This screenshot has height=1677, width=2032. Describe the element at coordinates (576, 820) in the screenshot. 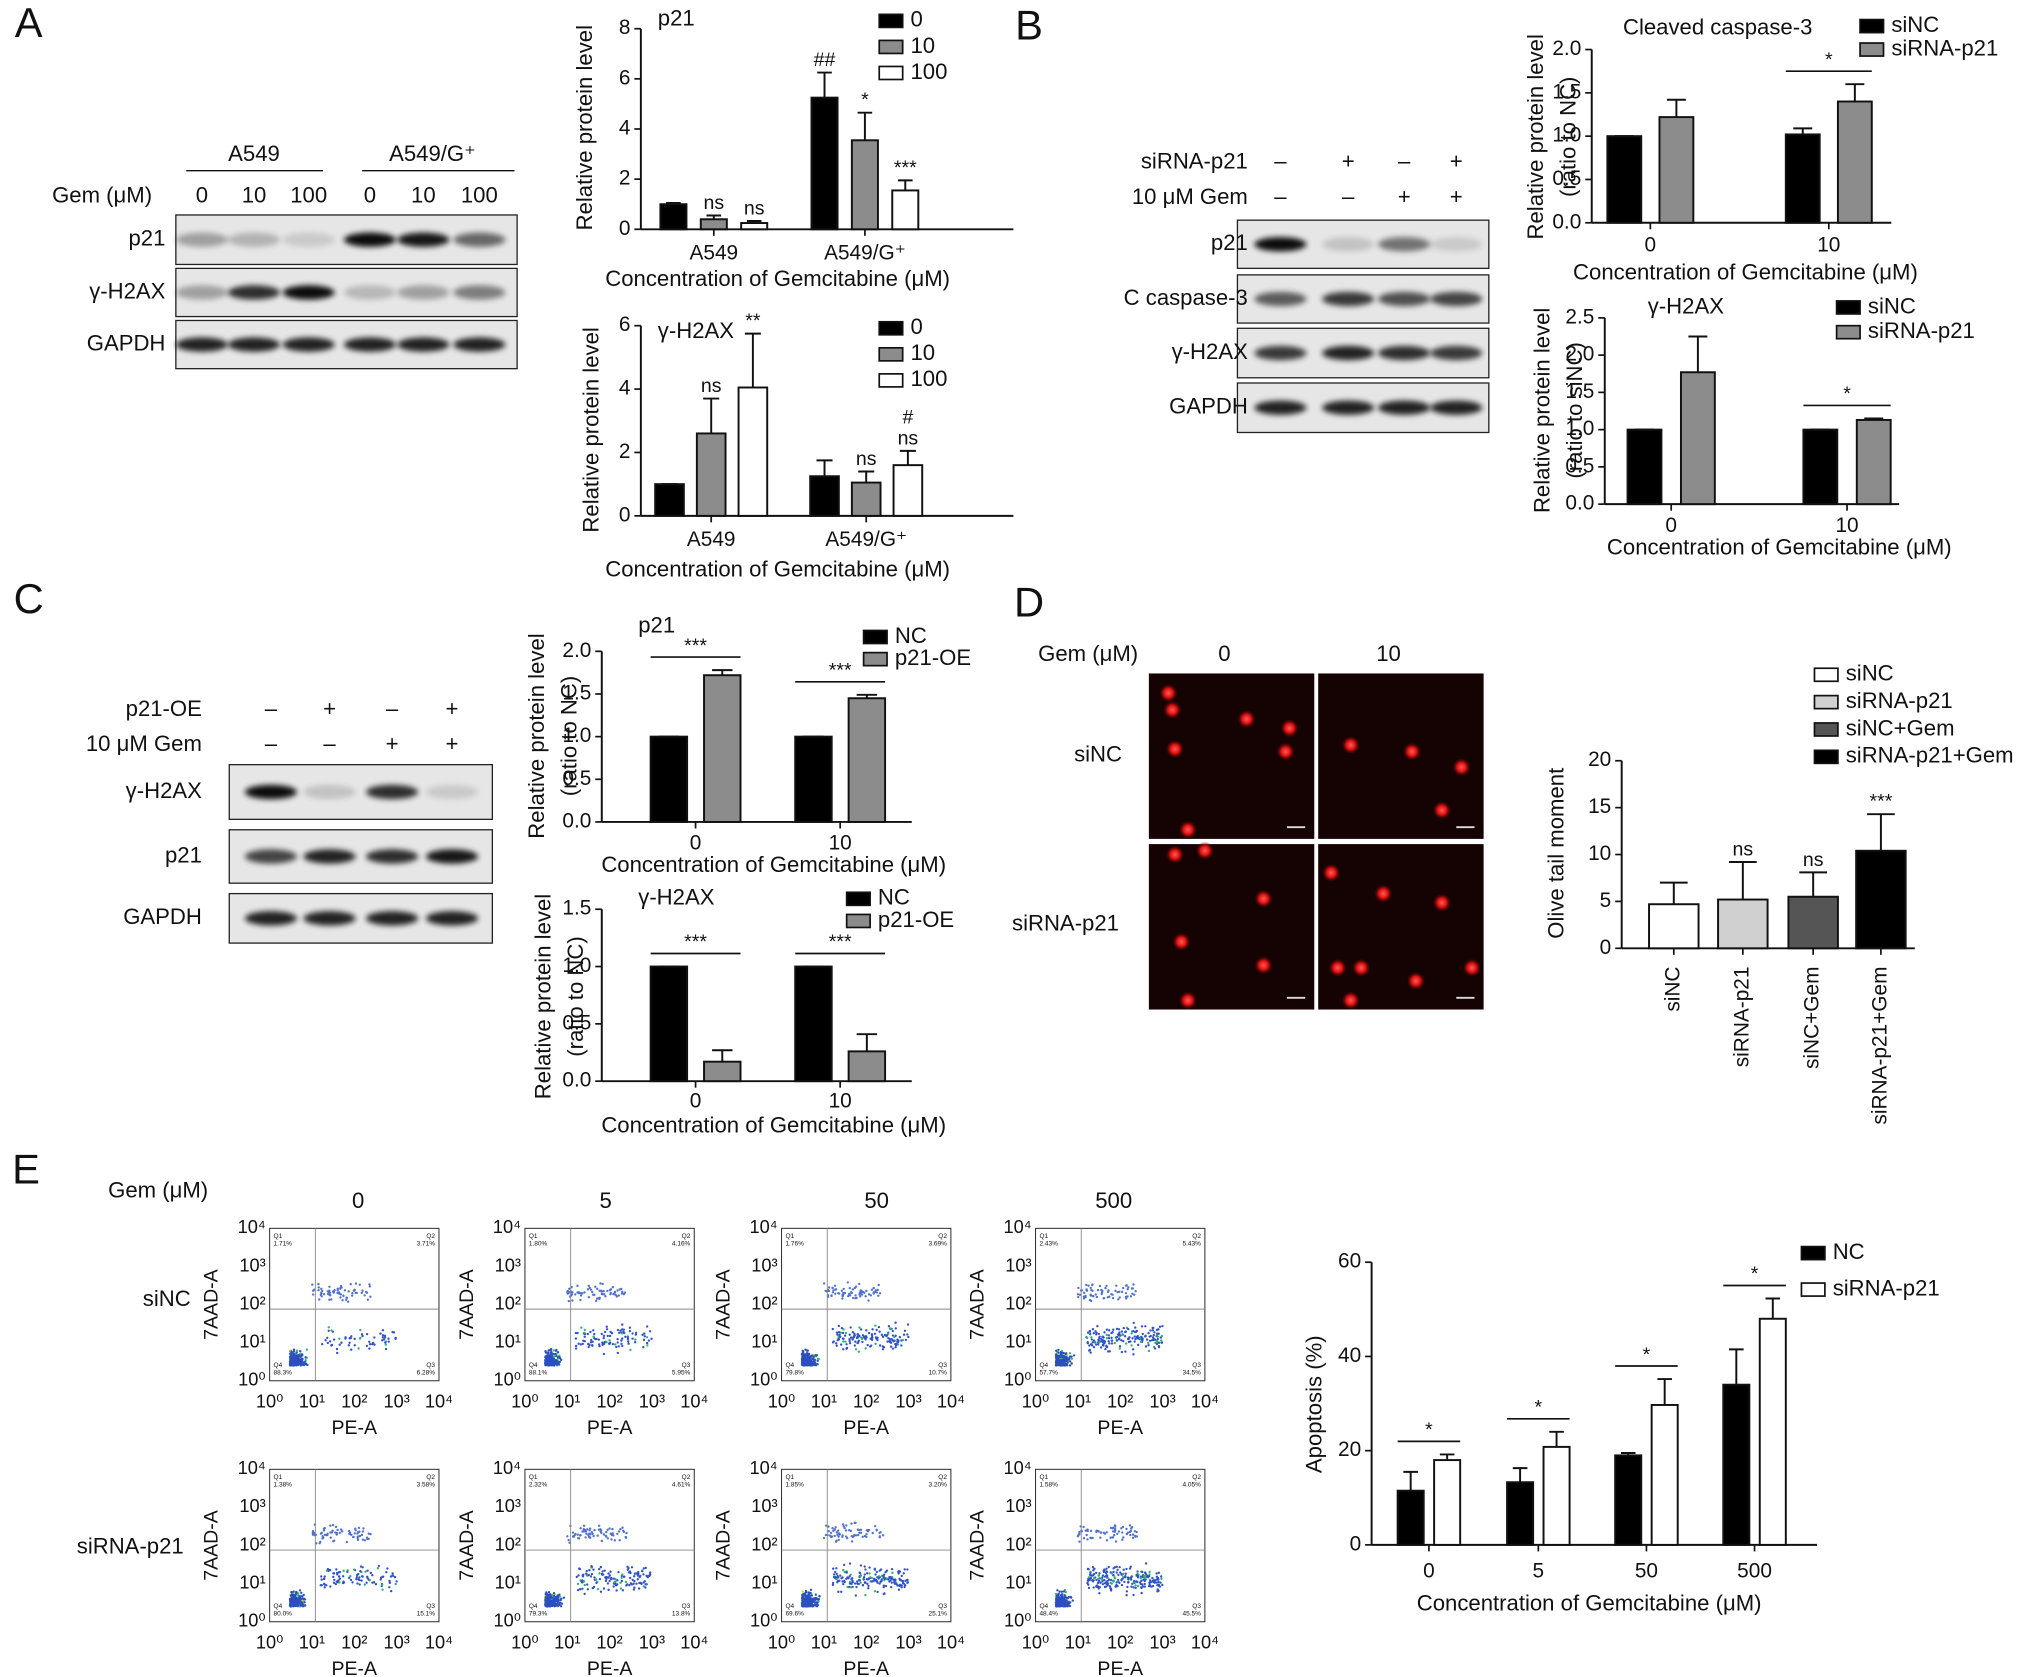

I see `y-tick-label: 0.0` at that location.